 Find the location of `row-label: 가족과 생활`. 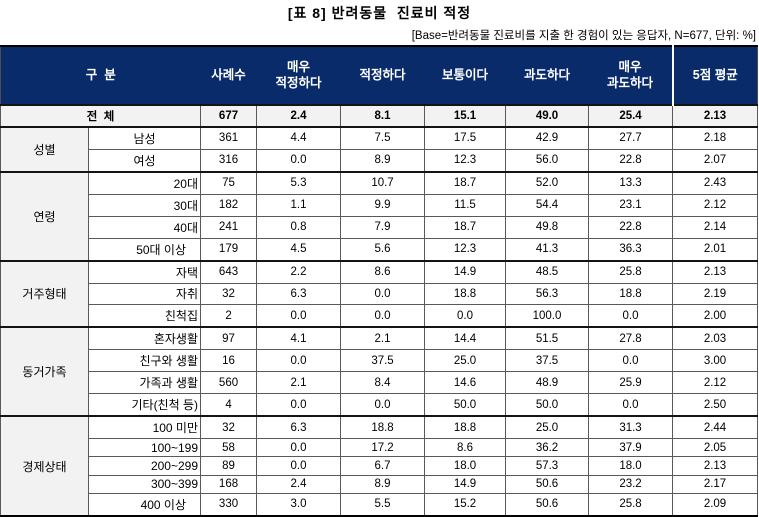

row-label: 가족과 생활 is located at coordinates (144, 383).